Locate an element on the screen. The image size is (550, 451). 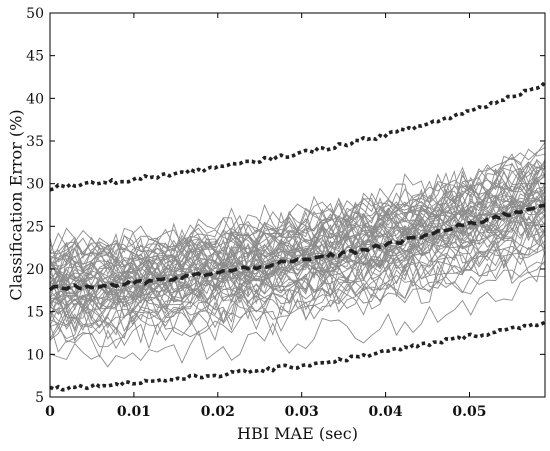
y-tick-label: 20 is located at coordinates (35, 270).